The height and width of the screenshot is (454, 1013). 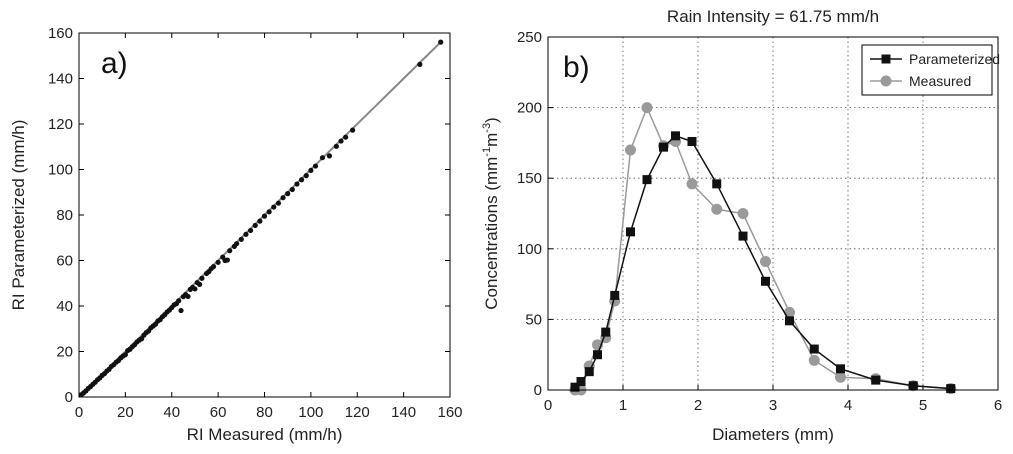 What do you see at coordinates (60, 124) in the screenshot?
I see `y-tick-label-a: 120` at bounding box center [60, 124].